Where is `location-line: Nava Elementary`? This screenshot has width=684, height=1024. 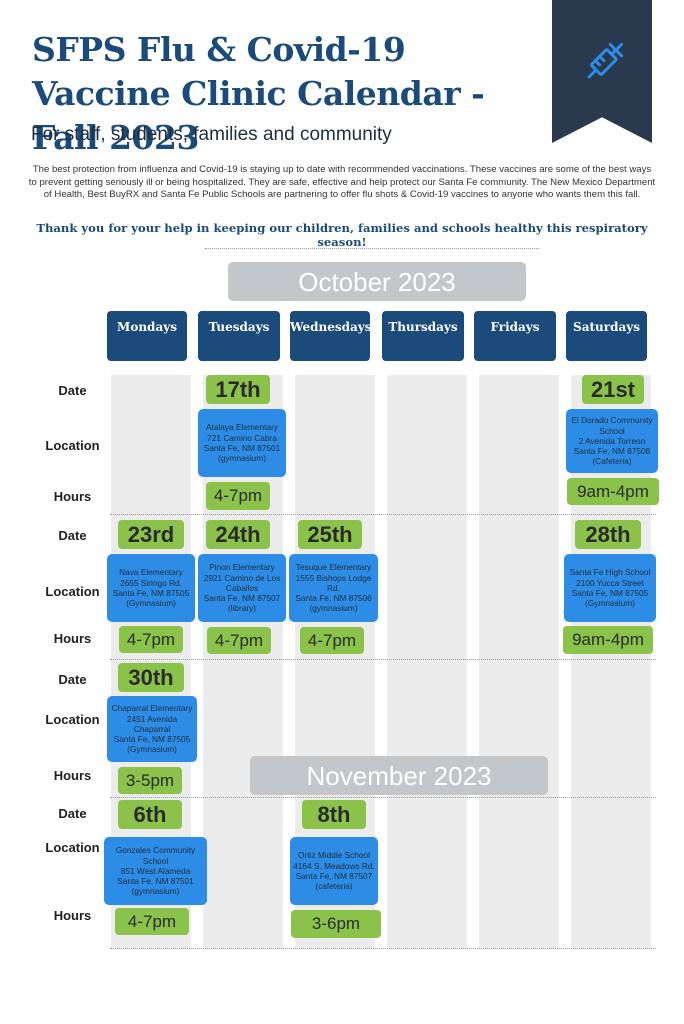 location-line: Nava Elementary is located at coordinates (151, 572).